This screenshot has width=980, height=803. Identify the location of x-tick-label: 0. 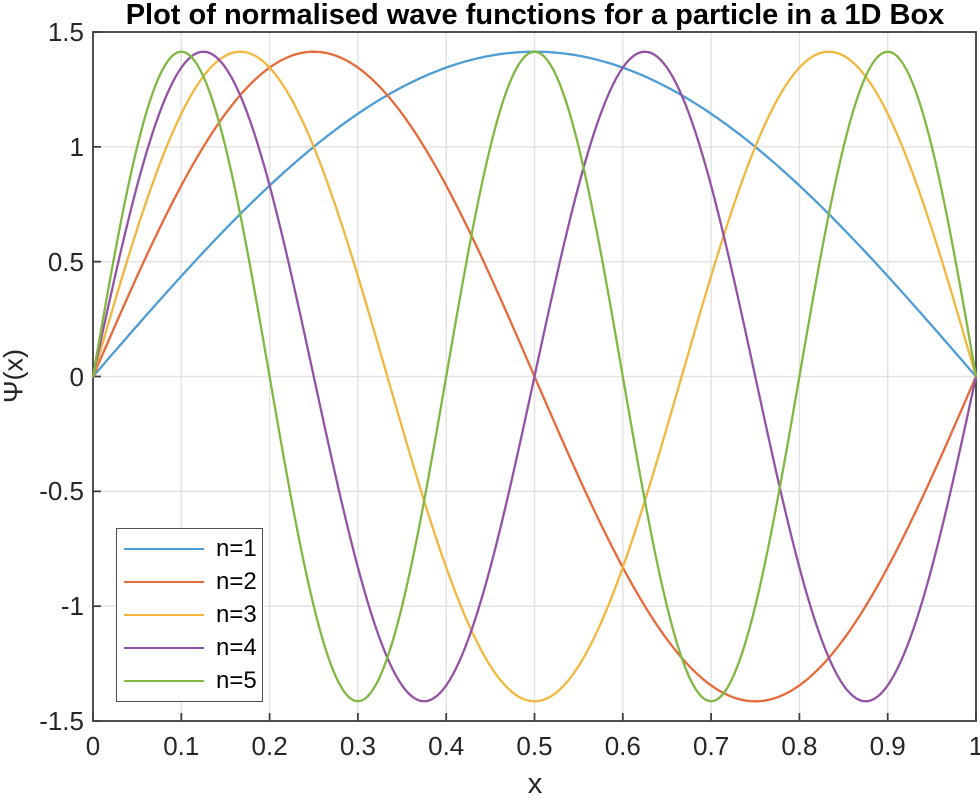
(93, 746).